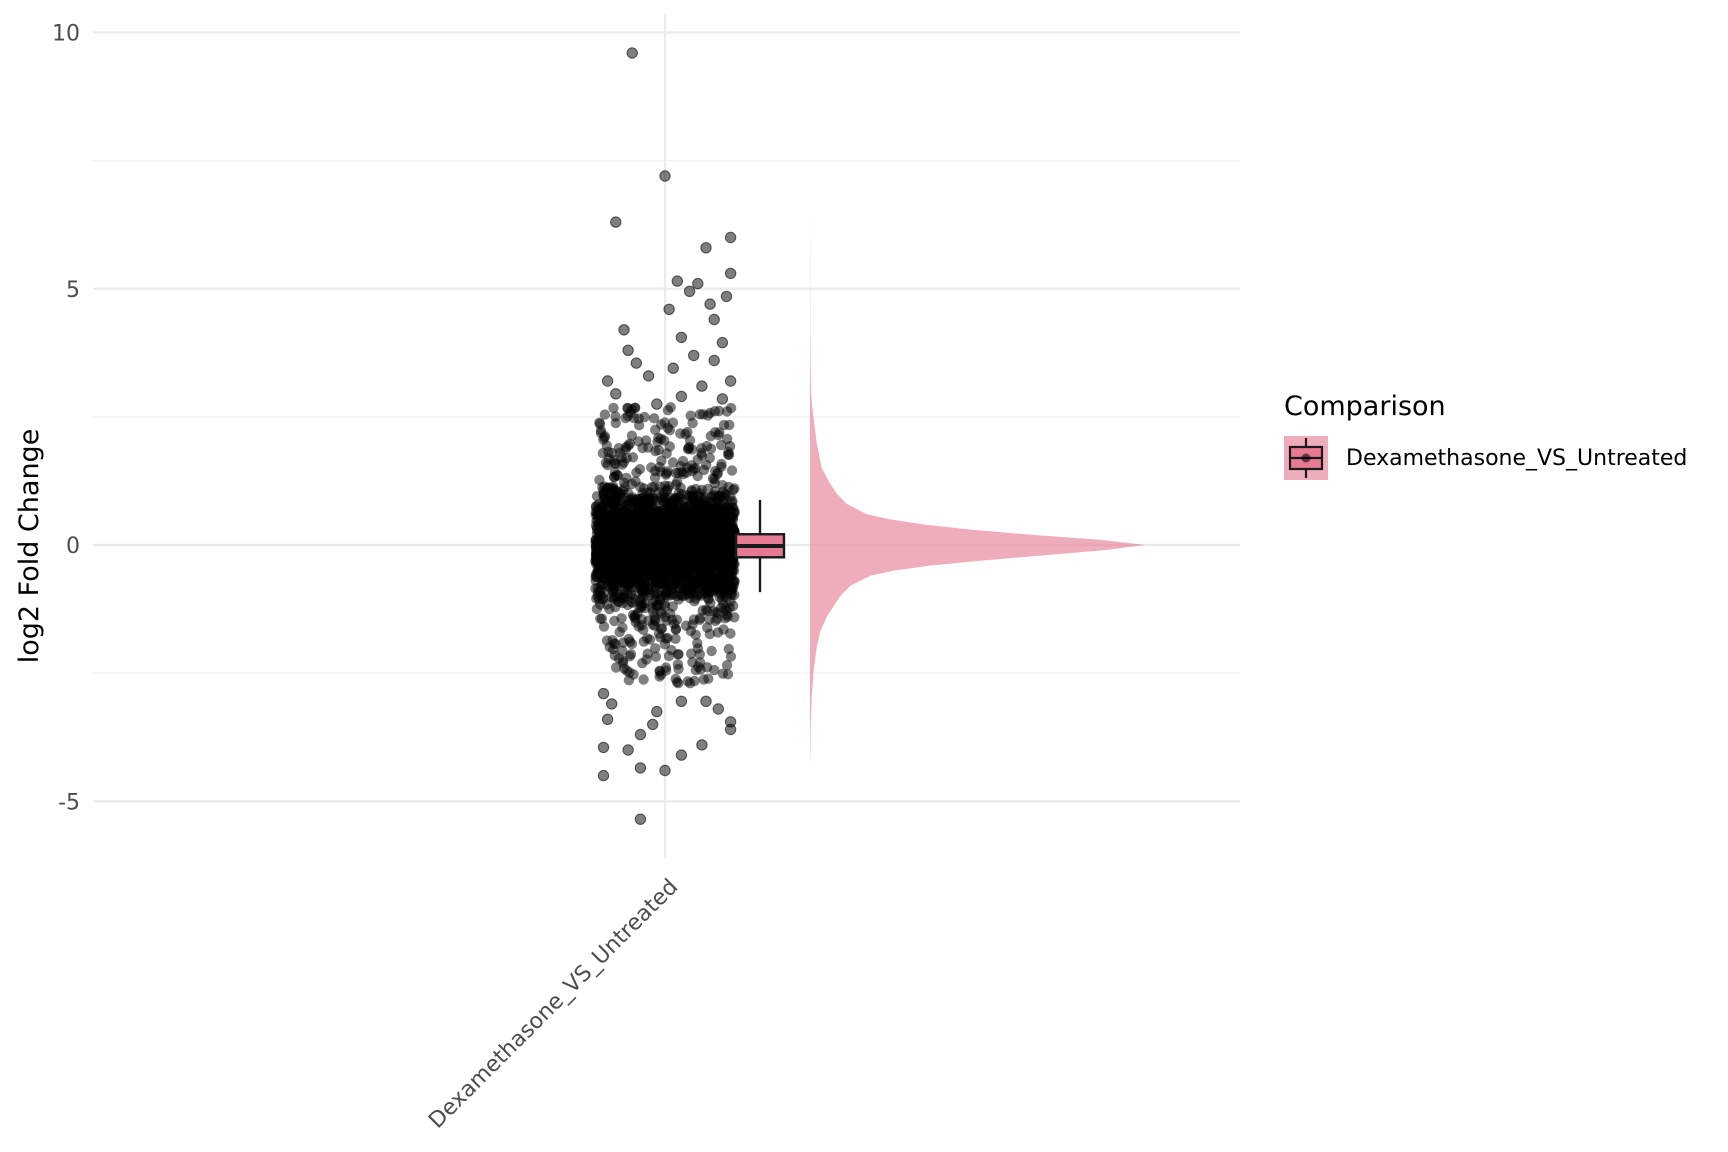  I want to click on y-tick-label: 10, so click(66, 34).